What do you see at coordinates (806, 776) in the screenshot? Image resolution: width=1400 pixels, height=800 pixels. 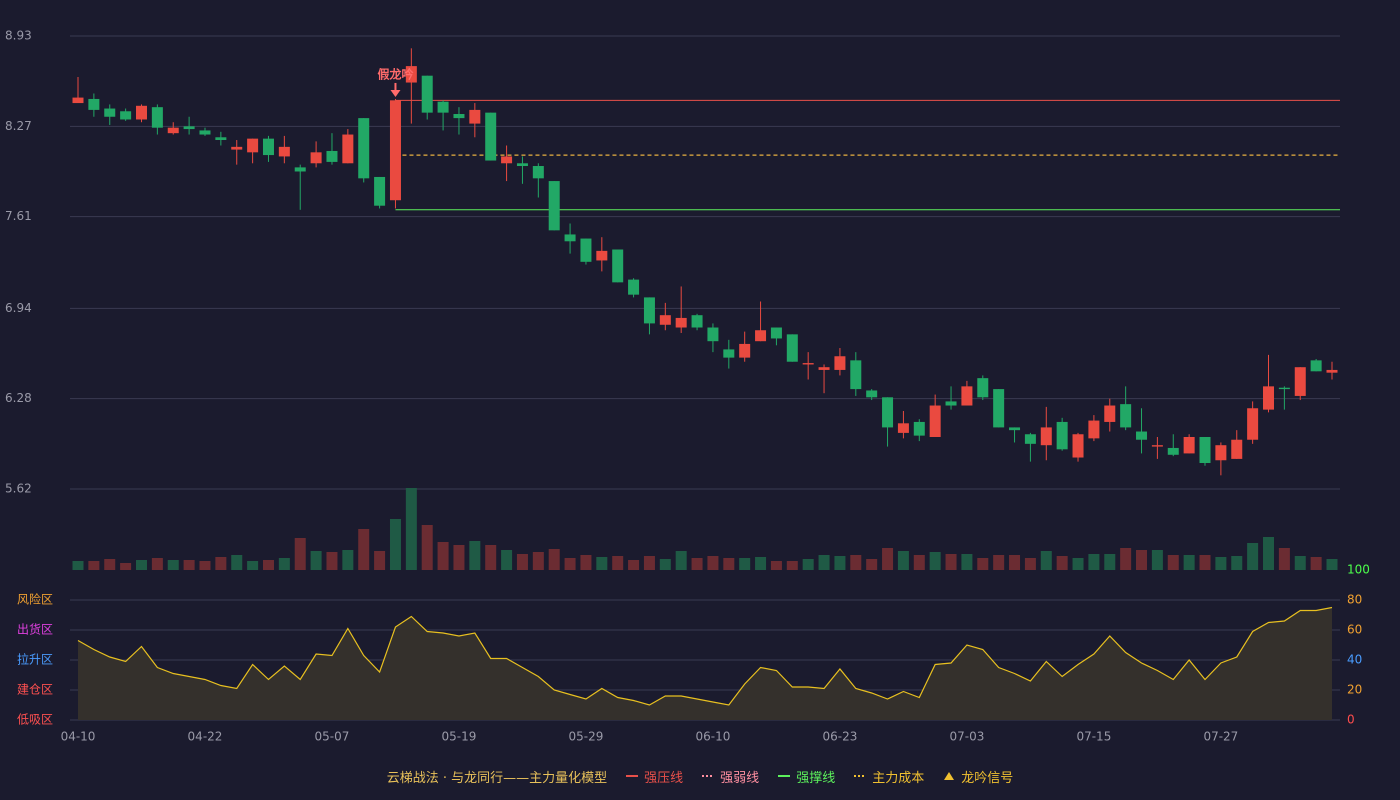 I see `legend-item: 强撑线` at bounding box center [806, 776].